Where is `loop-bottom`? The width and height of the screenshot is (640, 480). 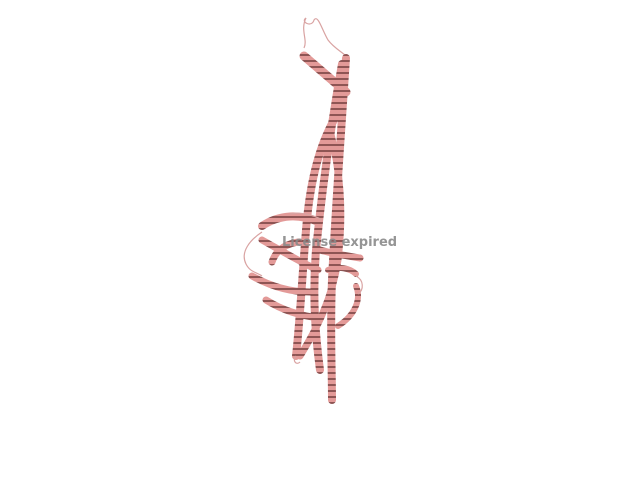
loop-bottom is located at coordinates (297, 359).